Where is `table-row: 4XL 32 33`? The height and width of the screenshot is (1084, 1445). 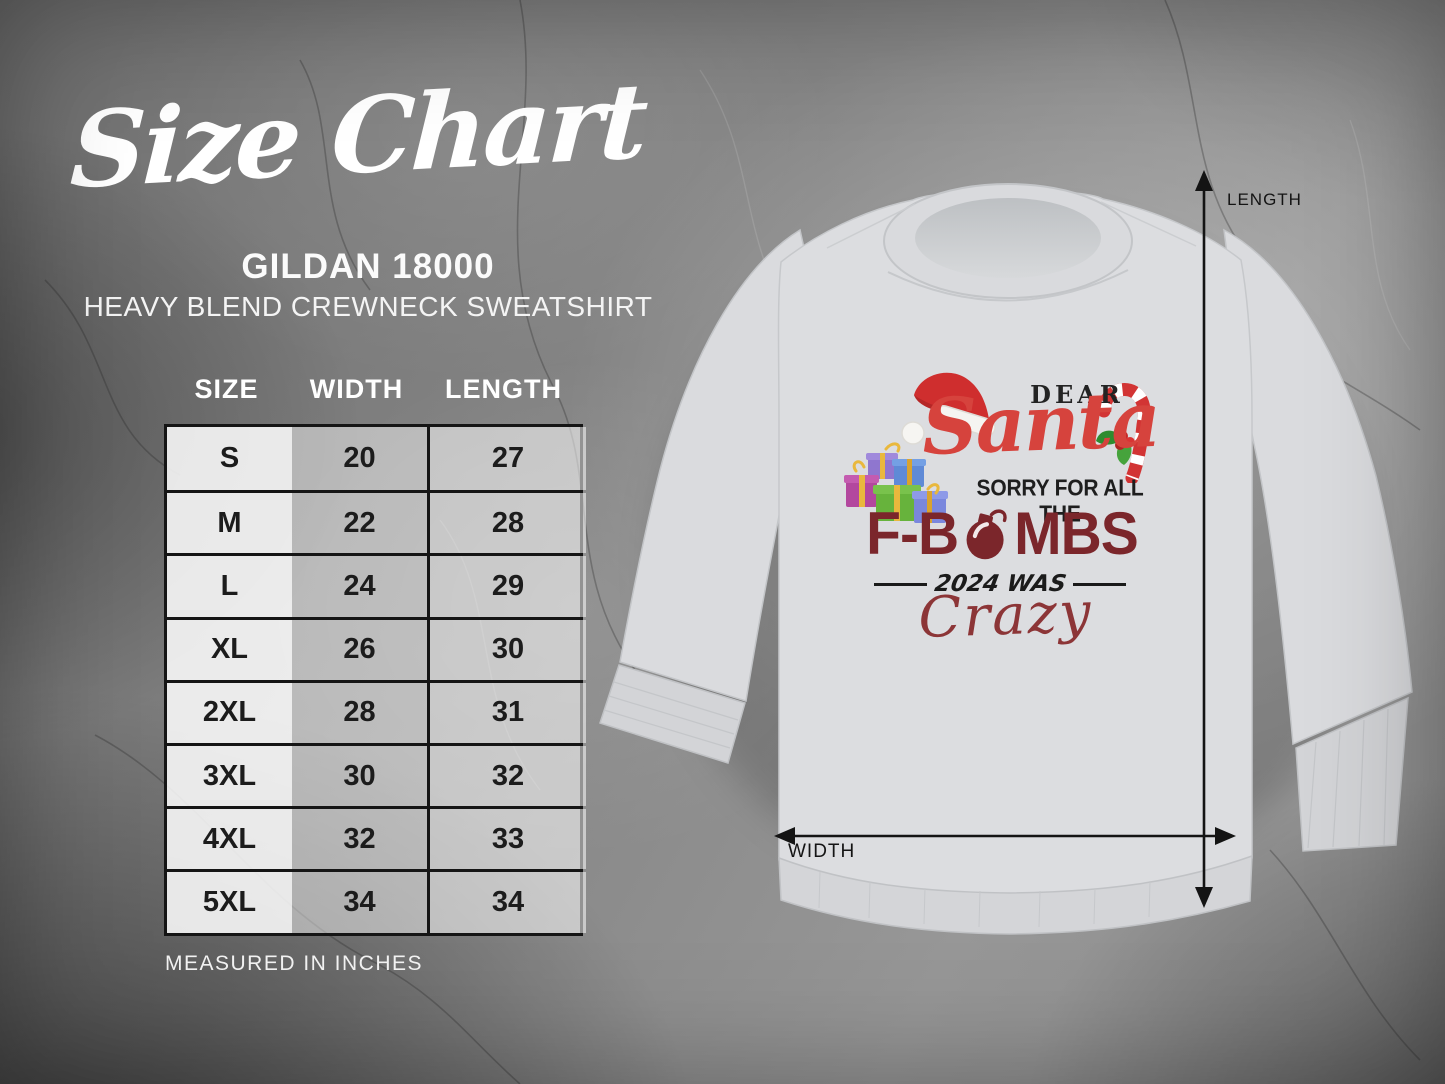
table-row: 4XL 32 33 is located at coordinates (376, 838).